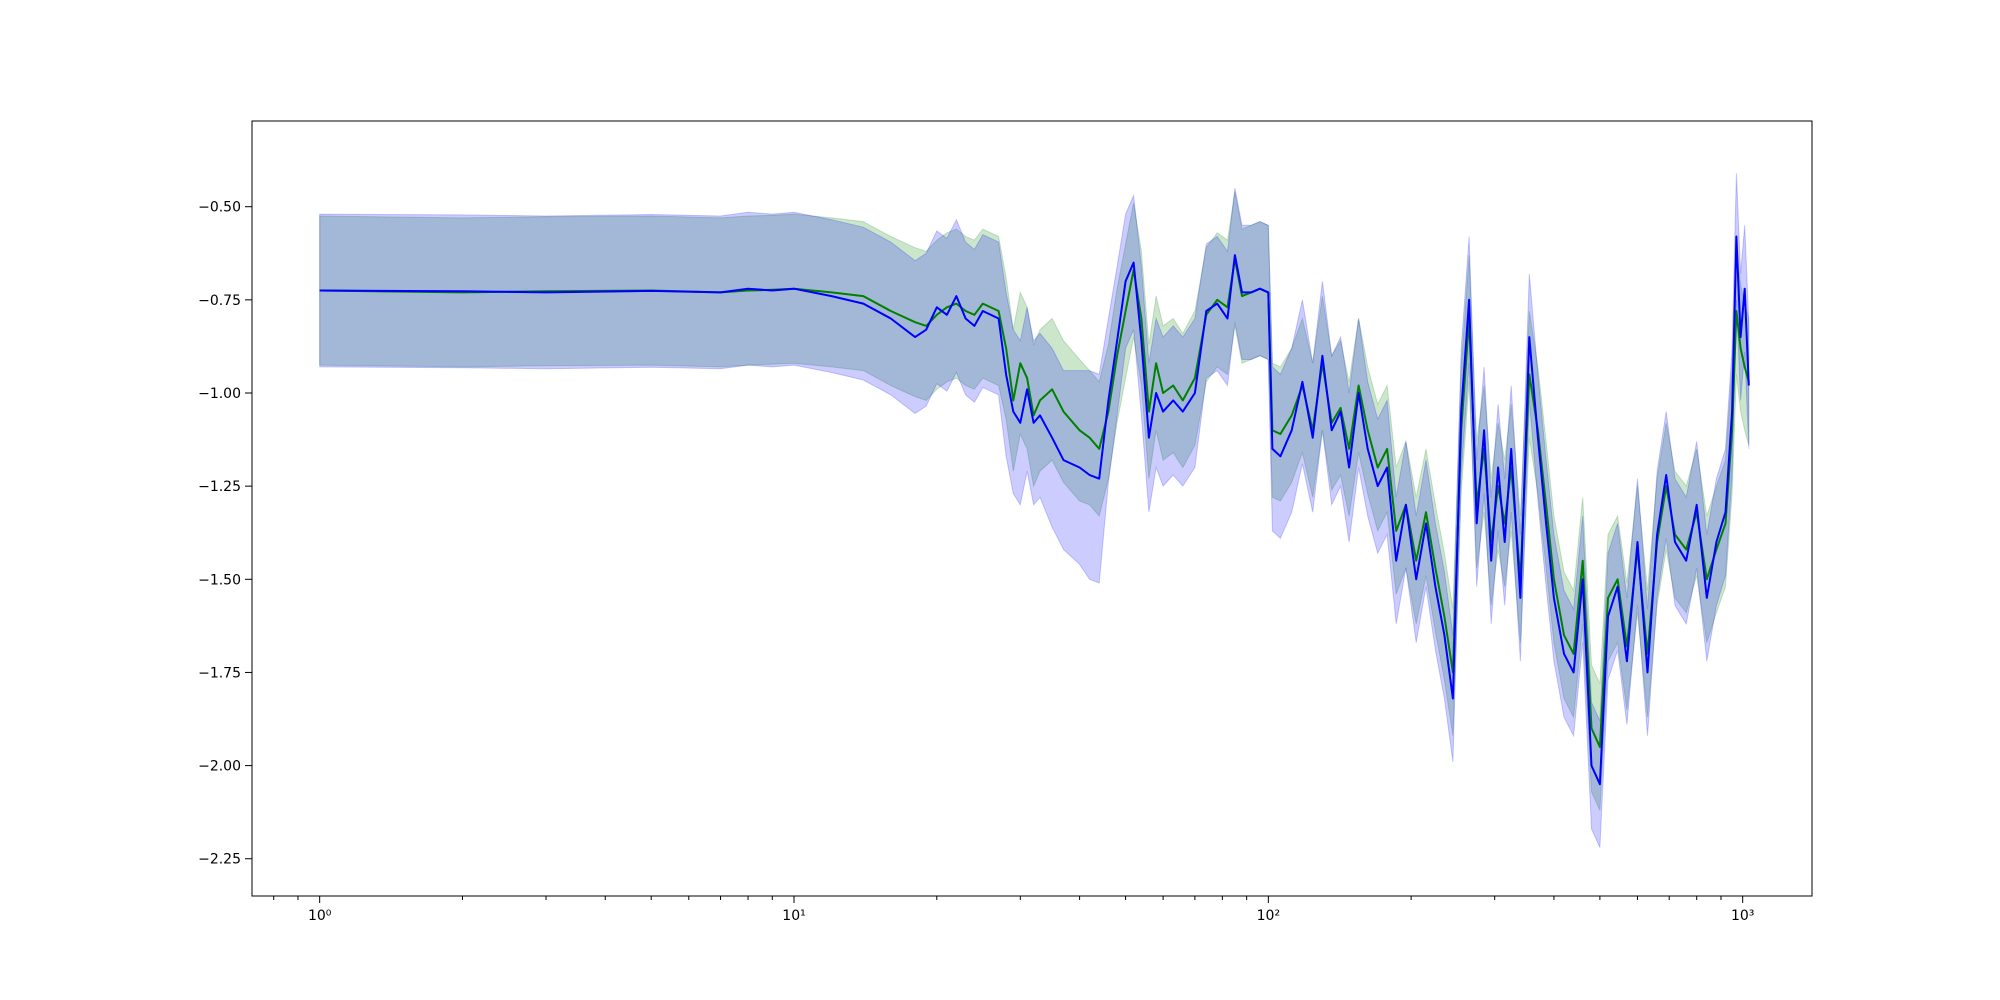 The height and width of the screenshot is (1000, 2000). I want to click on y-axis: −0.50 −0.75 −1.00 −1.25 −1.50 −1.75 −2.00 −2.25, so click(225, 534).